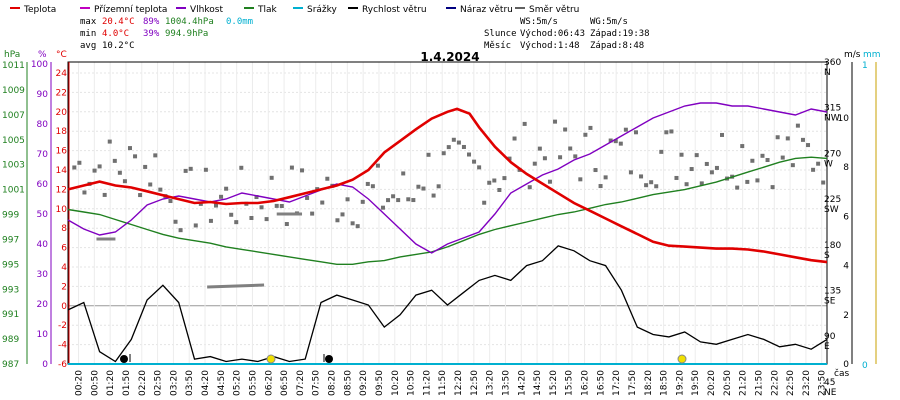 The width and height of the screenshot is (900, 400). What do you see at coordinates (115, 34) in the screenshot?
I see `stats-min-temp: 4.0°C` at bounding box center [115, 34].